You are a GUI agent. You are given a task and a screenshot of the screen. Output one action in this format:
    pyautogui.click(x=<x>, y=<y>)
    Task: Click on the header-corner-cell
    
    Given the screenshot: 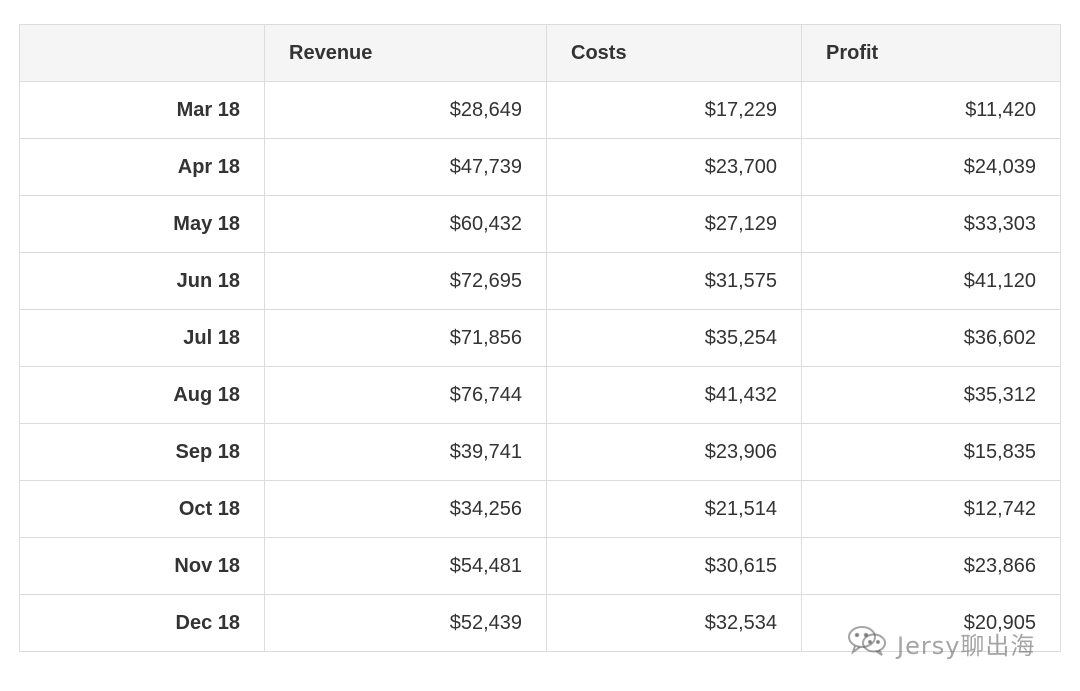 What is the action you would take?
    pyautogui.click(x=142, y=53)
    